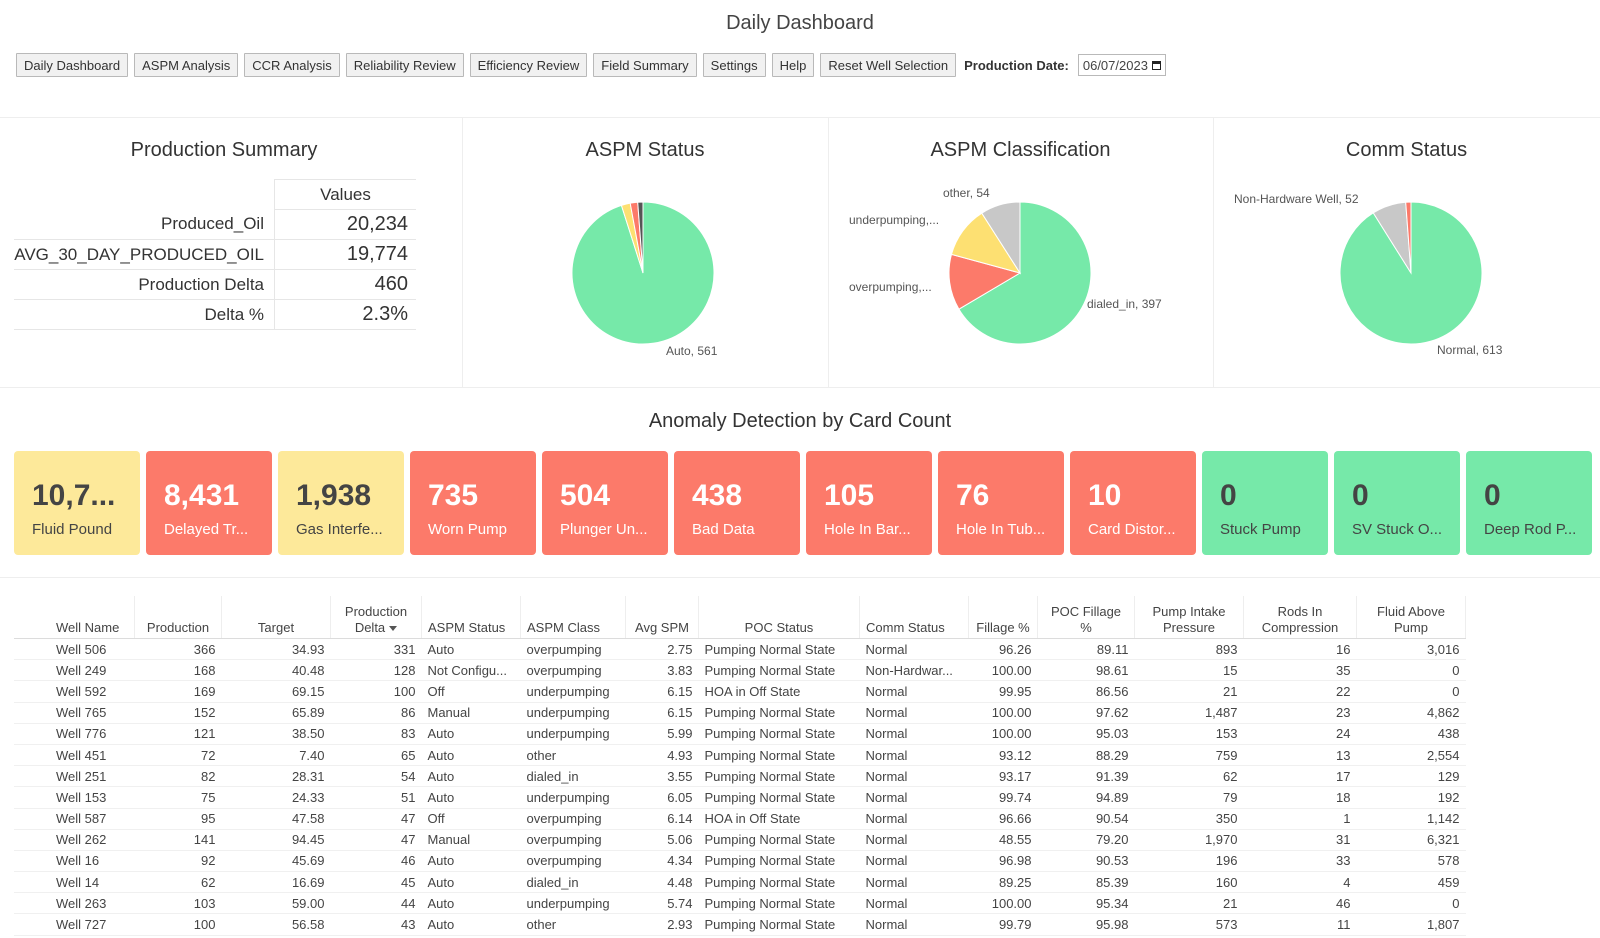 Image resolution: width=1600 pixels, height=938 pixels. What do you see at coordinates (178, 617) in the screenshot?
I see `column-header: Production` at bounding box center [178, 617].